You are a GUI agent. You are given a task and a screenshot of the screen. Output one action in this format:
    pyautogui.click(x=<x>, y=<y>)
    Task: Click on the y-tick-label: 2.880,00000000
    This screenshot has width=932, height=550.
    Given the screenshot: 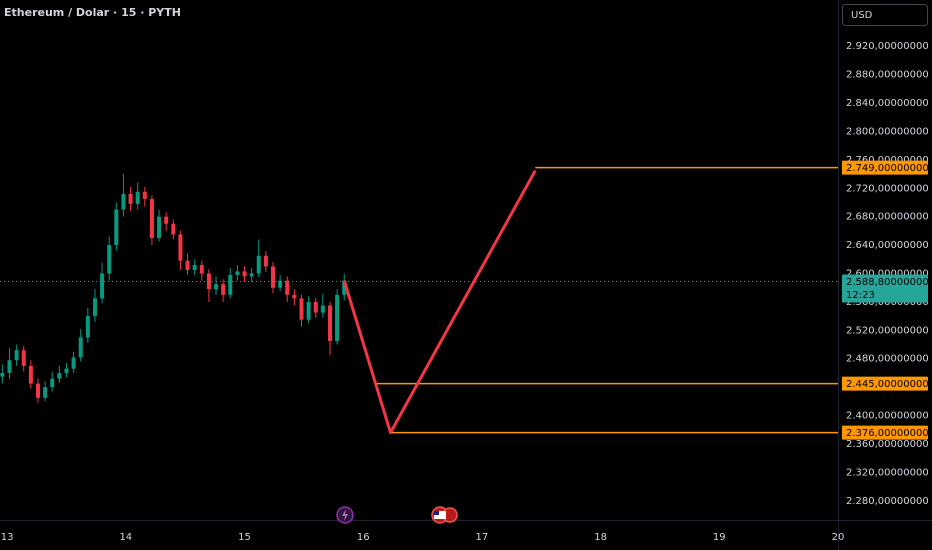 What is the action you would take?
    pyautogui.click(x=887, y=75)
    